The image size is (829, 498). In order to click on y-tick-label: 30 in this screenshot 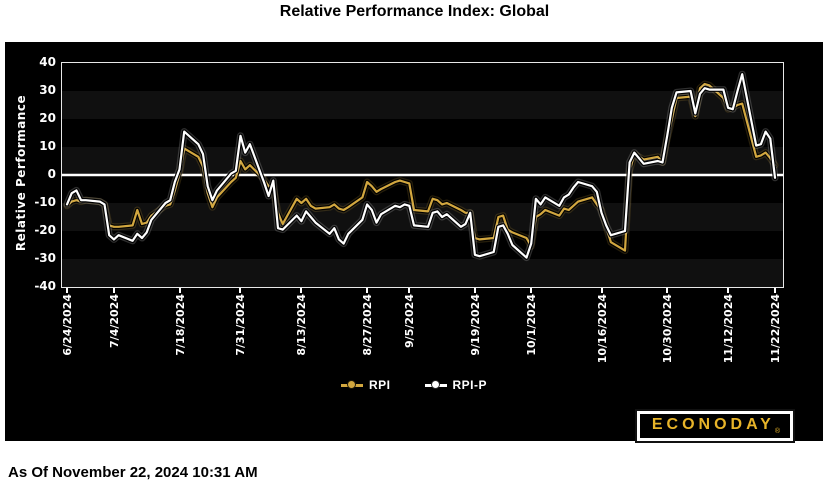, I will do `click(47, 90)`.